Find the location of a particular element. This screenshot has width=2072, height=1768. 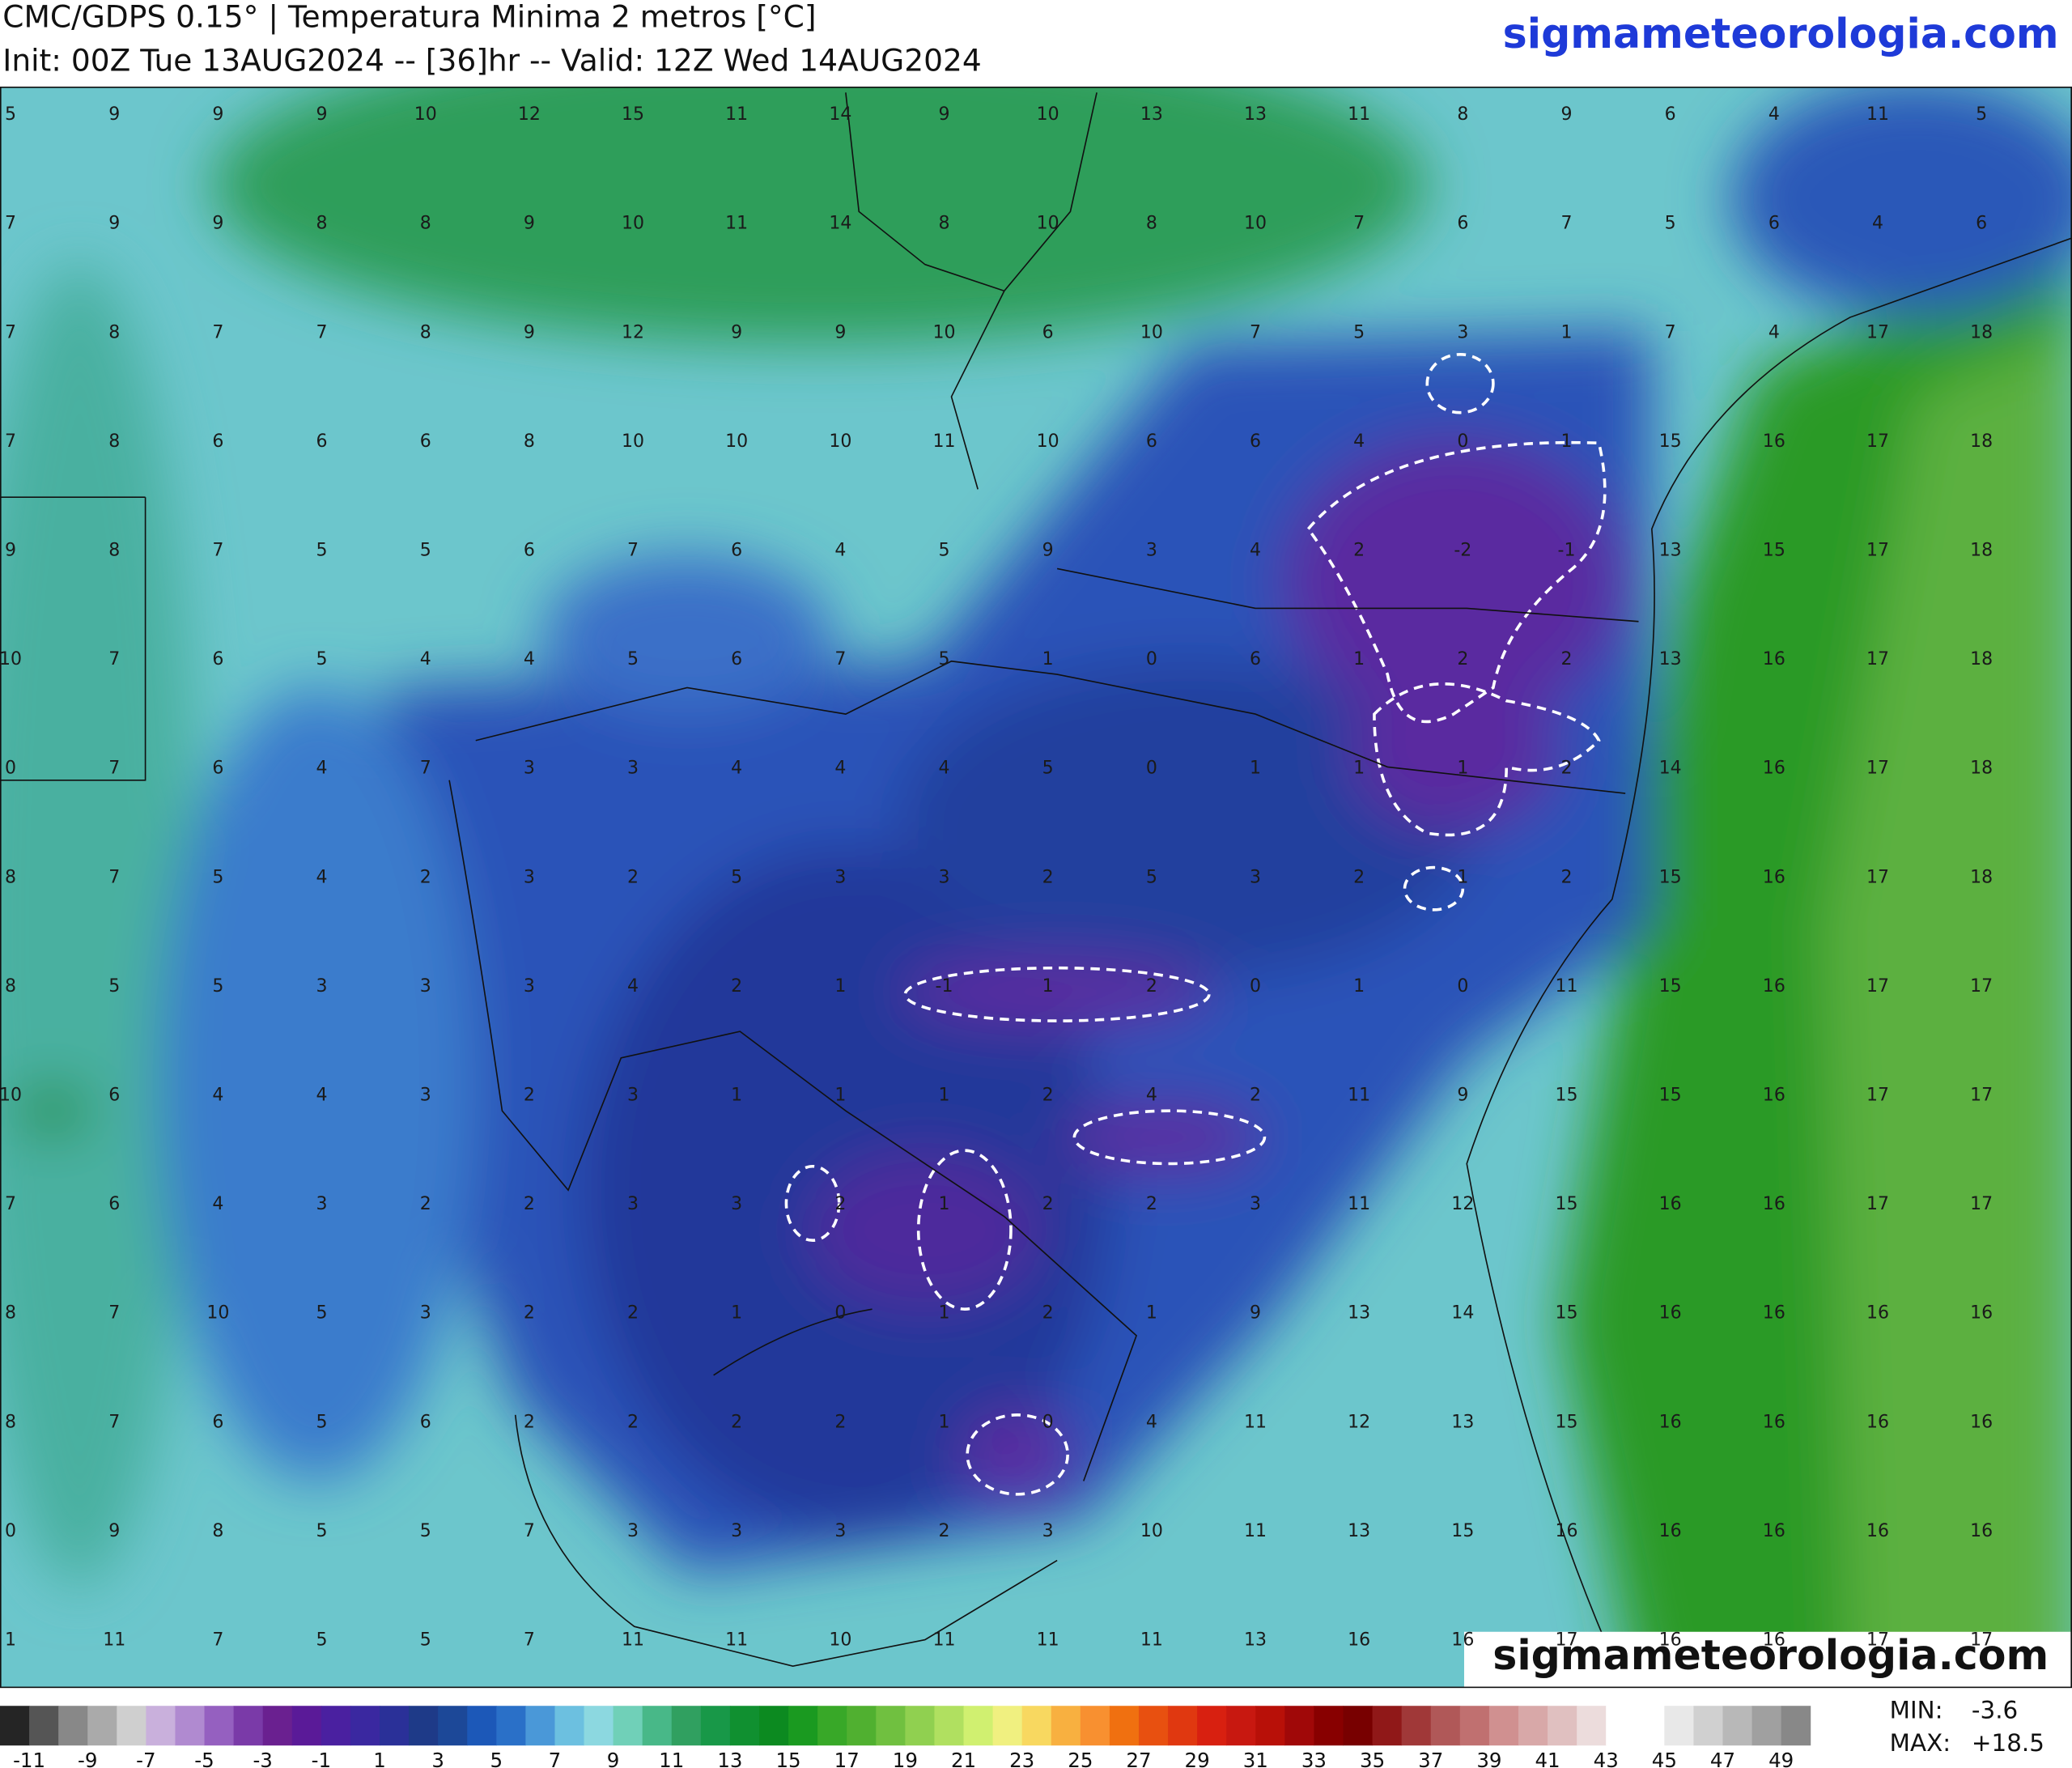

colorbar-label: 41 is located at coordinates (1547, 1759).